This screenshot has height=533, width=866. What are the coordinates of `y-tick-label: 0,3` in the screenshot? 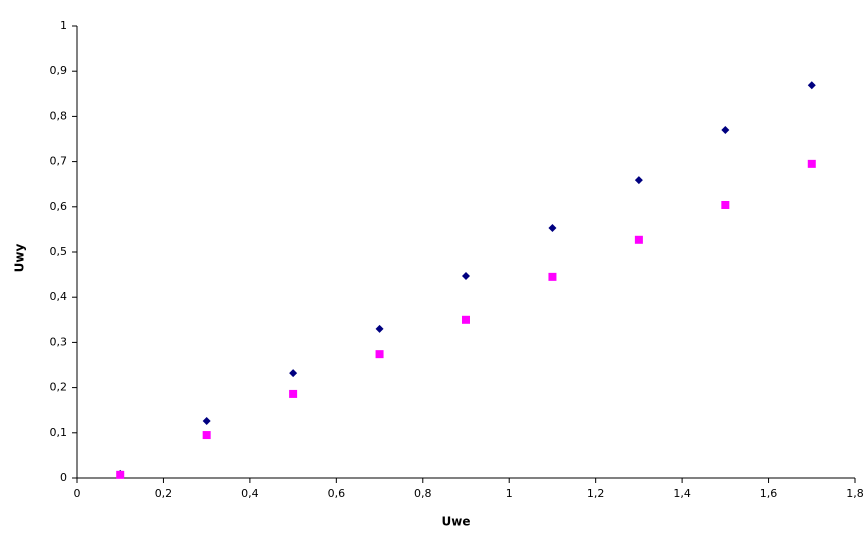 It's located at (59, 341).